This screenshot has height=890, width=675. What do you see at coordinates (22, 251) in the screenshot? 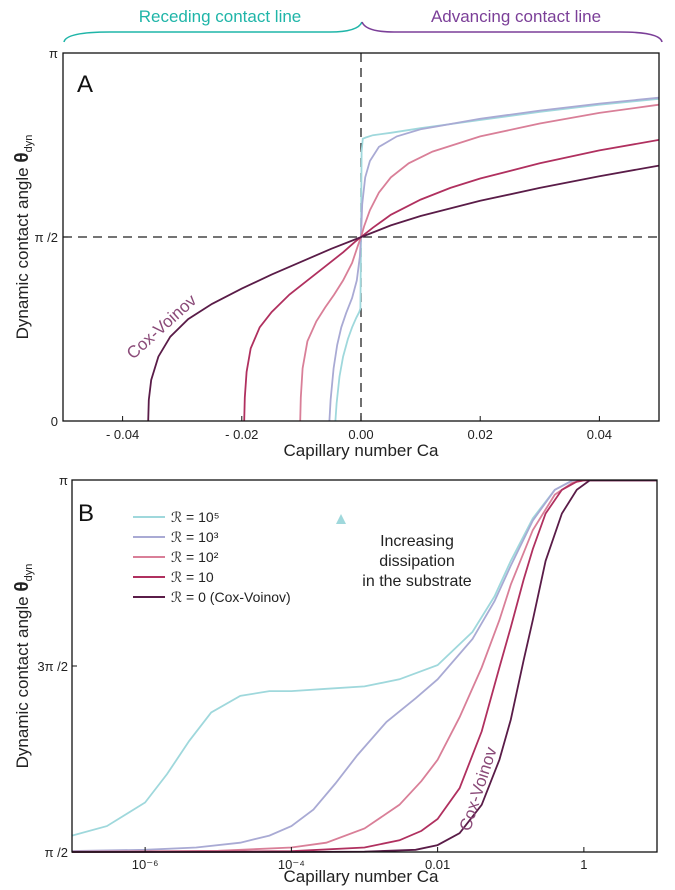
I see `panel-a-ylabel-main: Dynamic contact angle` at bounding box center [22, 251].